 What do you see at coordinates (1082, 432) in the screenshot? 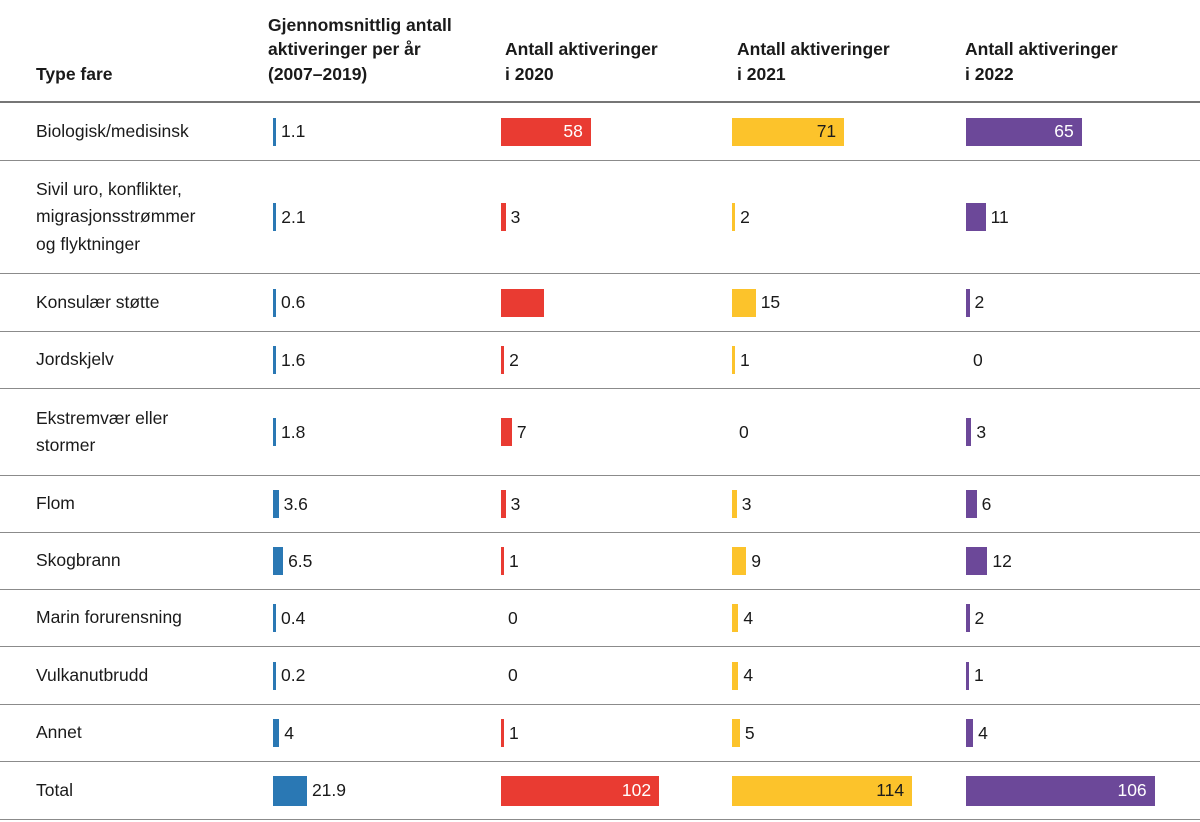
I see `bar-cell-y2022: 3` at bounding box center [1082, 432].